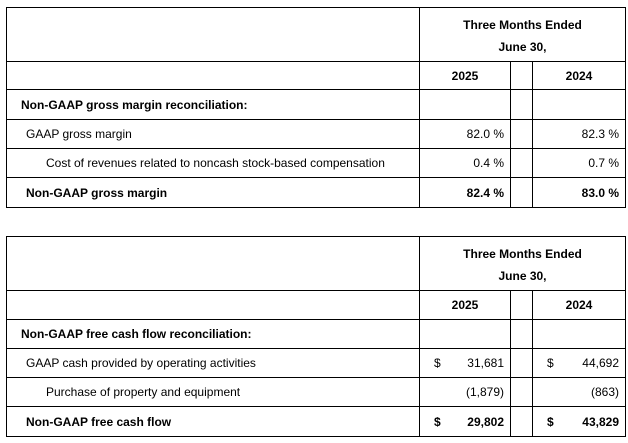 This screenshot has width=628, height=443. What do you see at coordinates (579, 392) in the screenshot?
I see `value-prior: (863)` at bounding box center [579, 392].